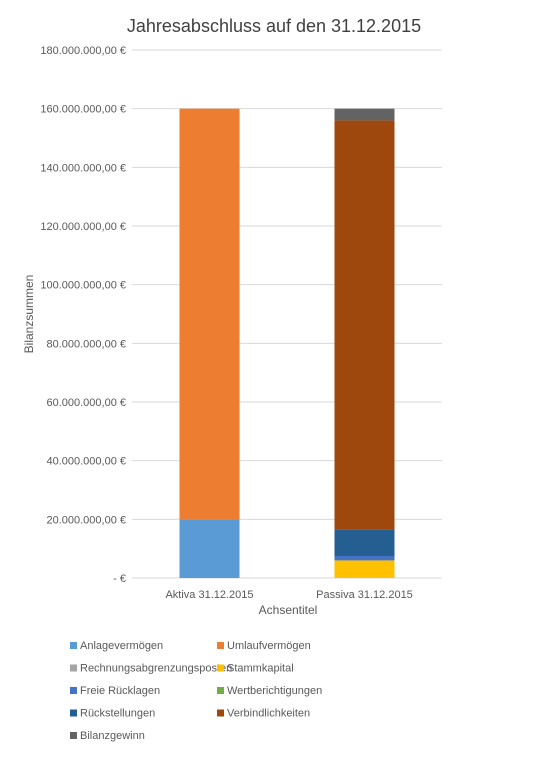  I want to click on y-axis-title: Bilanzsummen, so click(29, 314).